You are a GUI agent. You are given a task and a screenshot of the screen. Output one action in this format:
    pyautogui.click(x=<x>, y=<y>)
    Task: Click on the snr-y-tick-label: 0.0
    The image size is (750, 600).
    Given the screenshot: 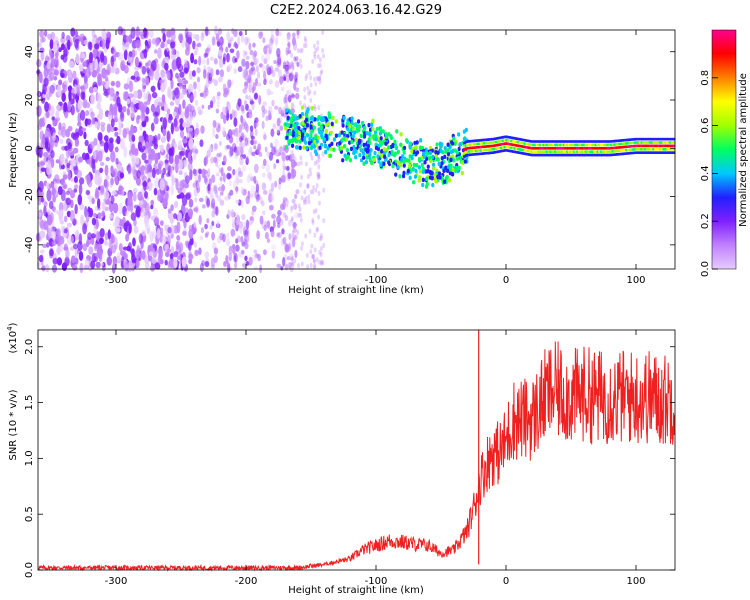 What is the action you would take?
    pyautogui.click(x=29, y=570)
    